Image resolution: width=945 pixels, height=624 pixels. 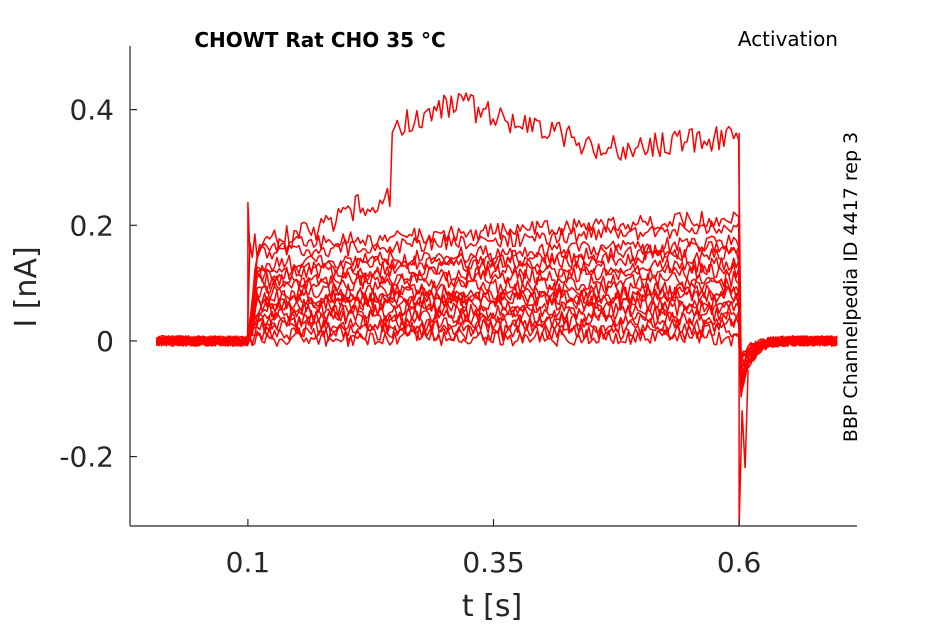 What do you see at coordinates (788, 39) in the screenshot?
I see `protocol-label: Activation` at bounding box center [788, 39].